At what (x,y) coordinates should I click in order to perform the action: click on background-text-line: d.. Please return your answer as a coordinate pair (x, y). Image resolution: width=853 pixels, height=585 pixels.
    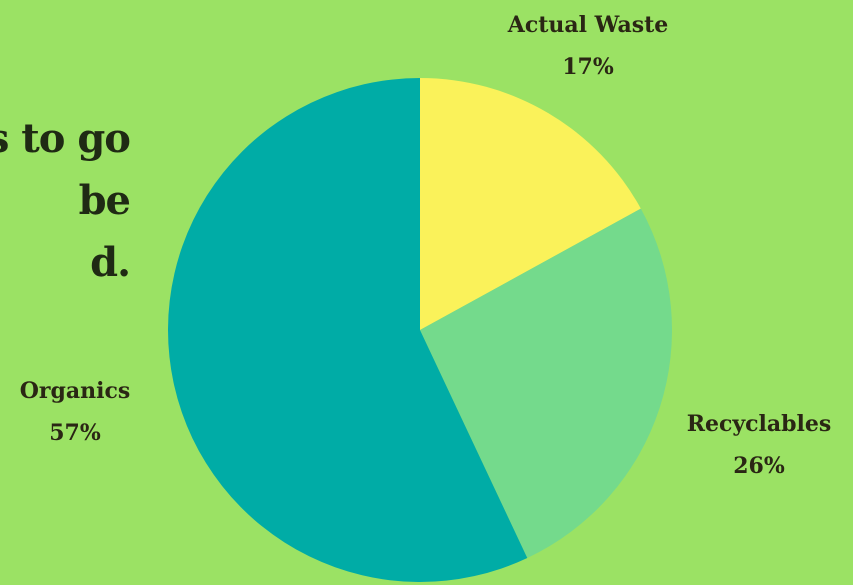
    Looking at the image, I should click on (110, 262).